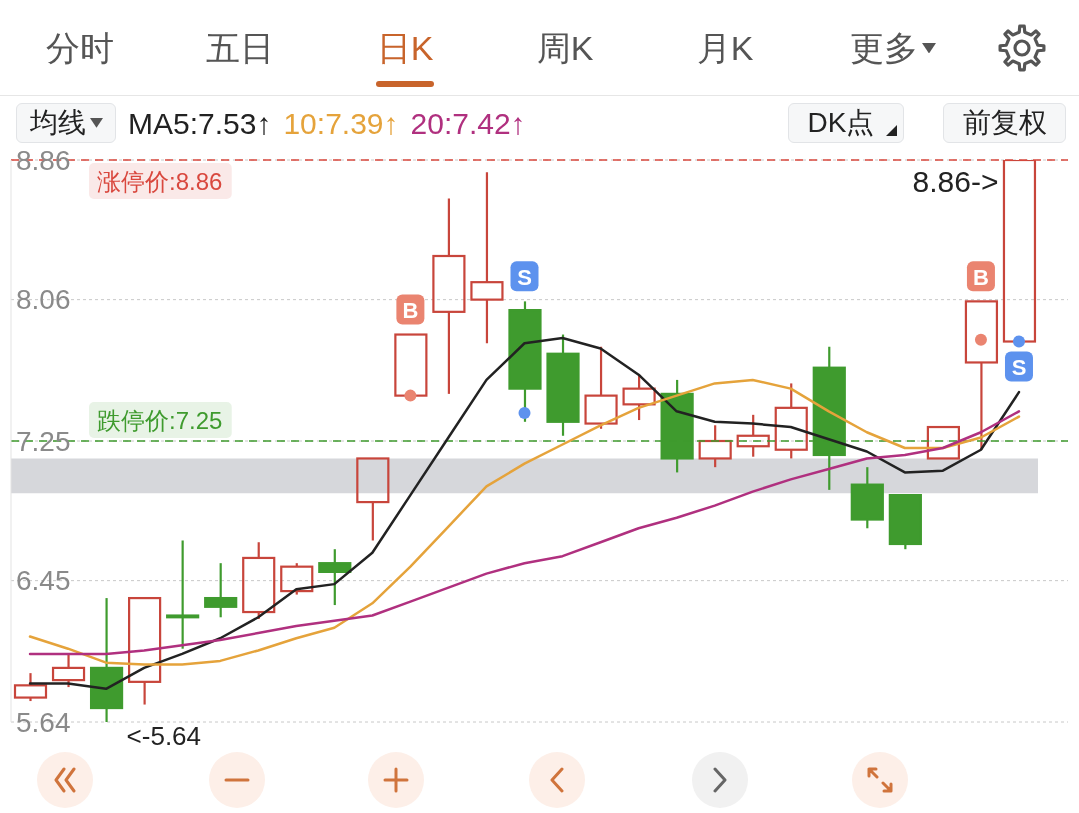 This screenshot has width=1079, height=813. Describe the element at coordinates (884, 48) in the screenshot. I see `text: 更多` at that location.